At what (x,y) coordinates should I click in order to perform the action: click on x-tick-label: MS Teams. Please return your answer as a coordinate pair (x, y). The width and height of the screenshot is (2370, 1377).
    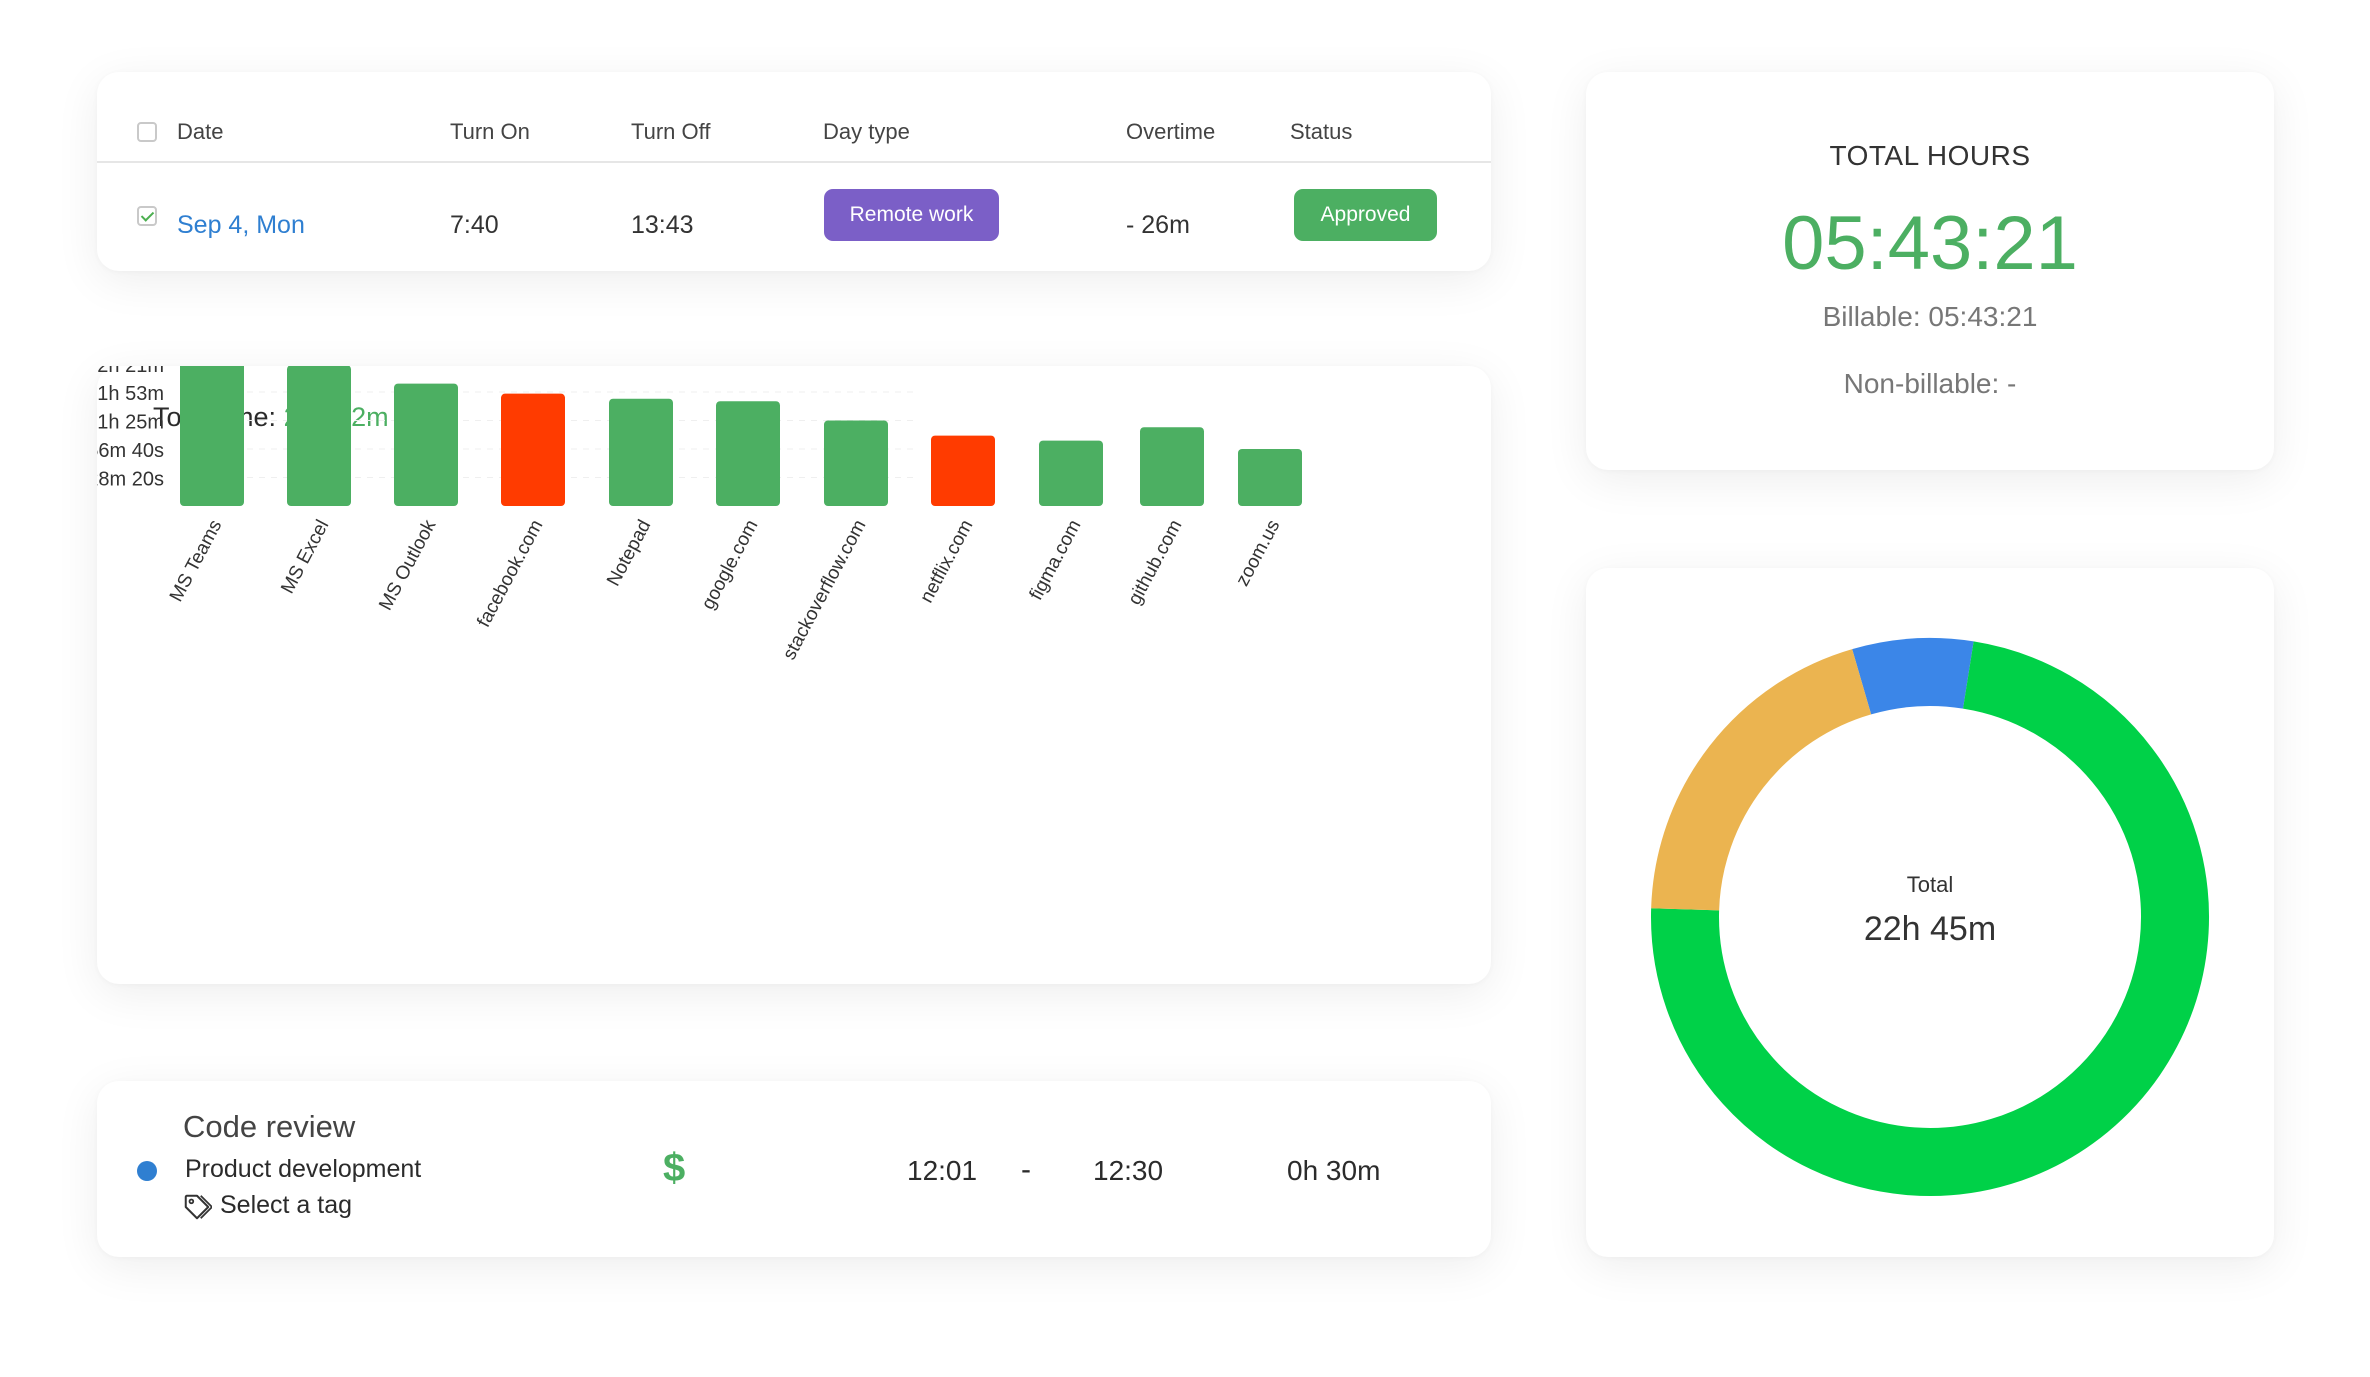
    Looking at the image, I should click on (196, 560).